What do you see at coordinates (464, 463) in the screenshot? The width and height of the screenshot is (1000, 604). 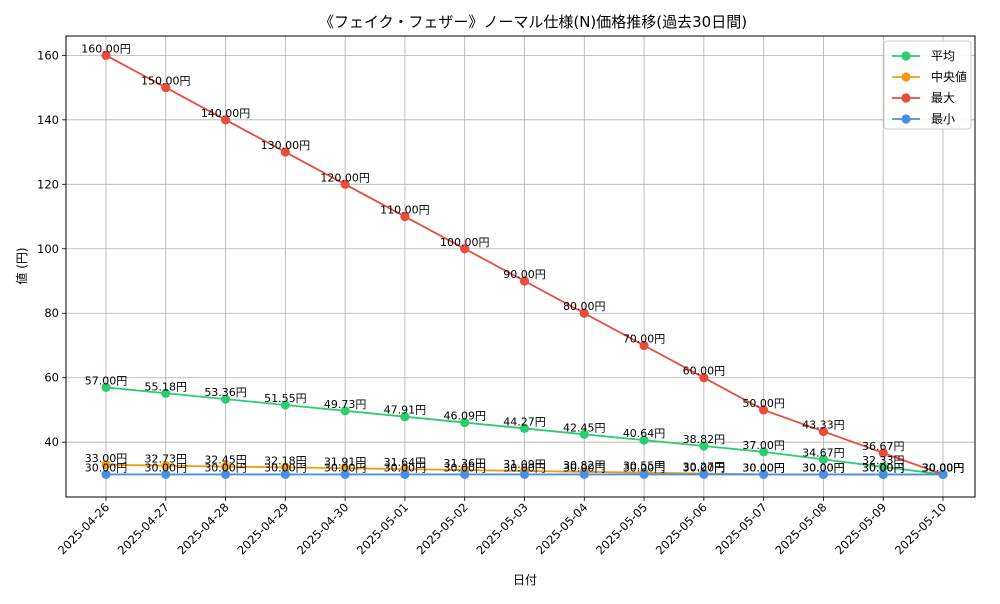 I see `data-label: 31.36円` at bounding box center [464, 463].